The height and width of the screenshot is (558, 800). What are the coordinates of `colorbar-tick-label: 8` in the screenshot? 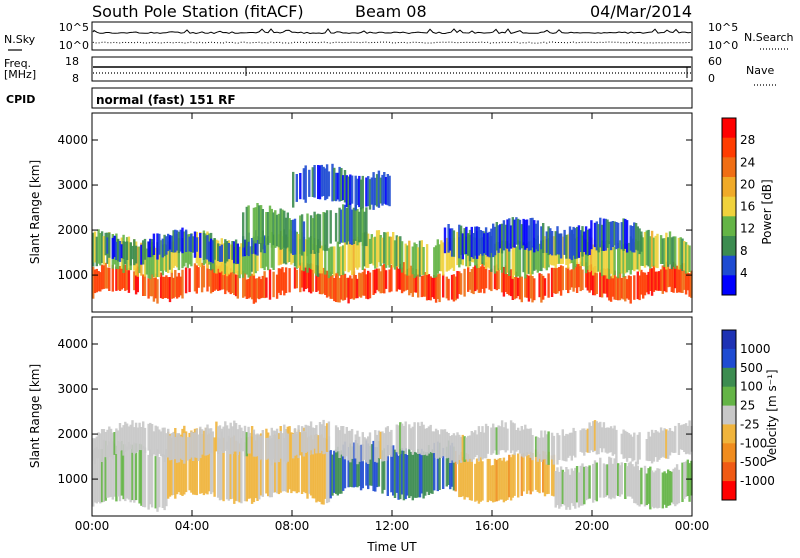 It's located at (744, 251).